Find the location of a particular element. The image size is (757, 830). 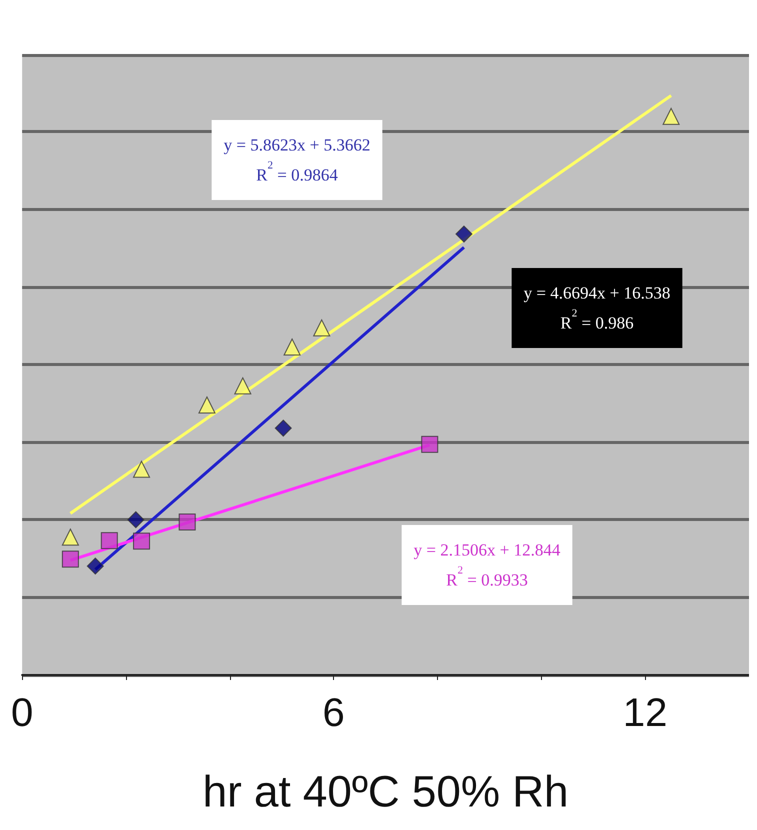

x-axis-title: hr at 40ºC 50% Rh is located at coordinates (385, 792).